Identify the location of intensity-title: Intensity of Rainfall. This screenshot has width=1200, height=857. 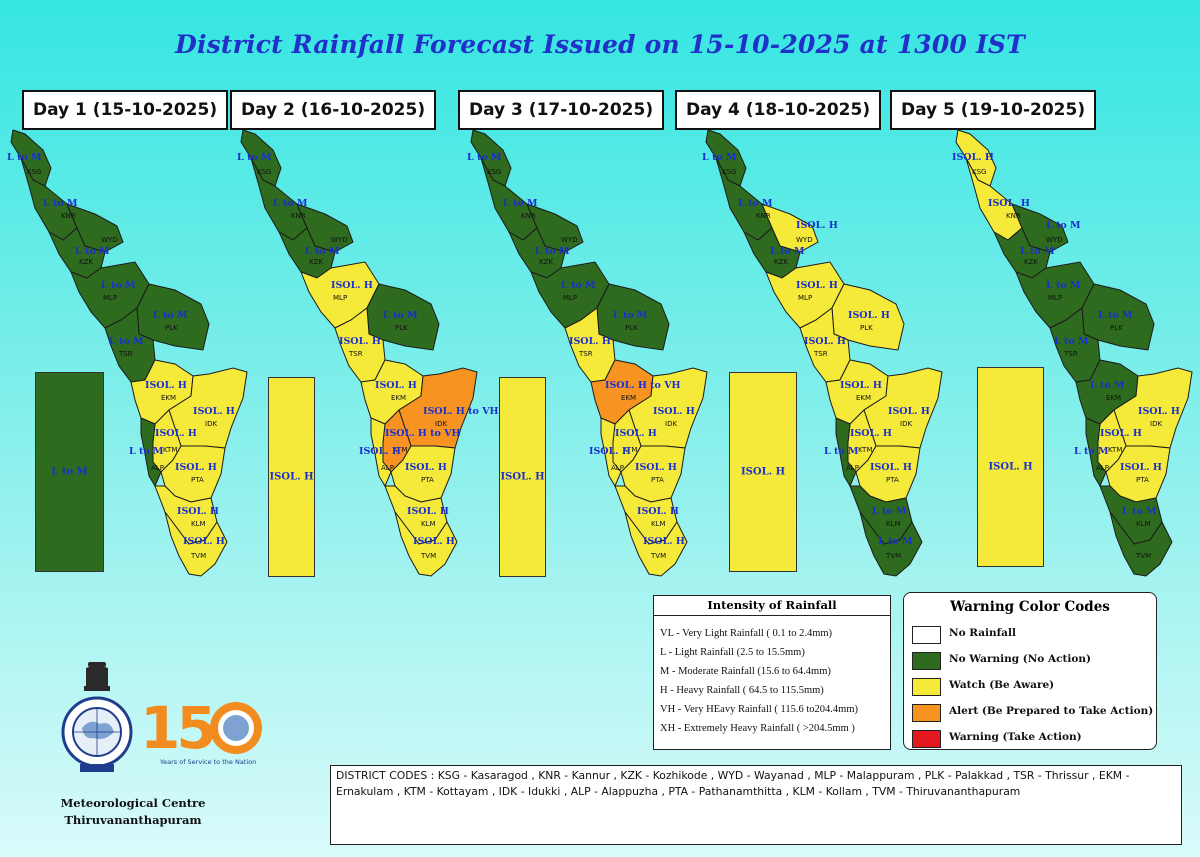
(772, 606).